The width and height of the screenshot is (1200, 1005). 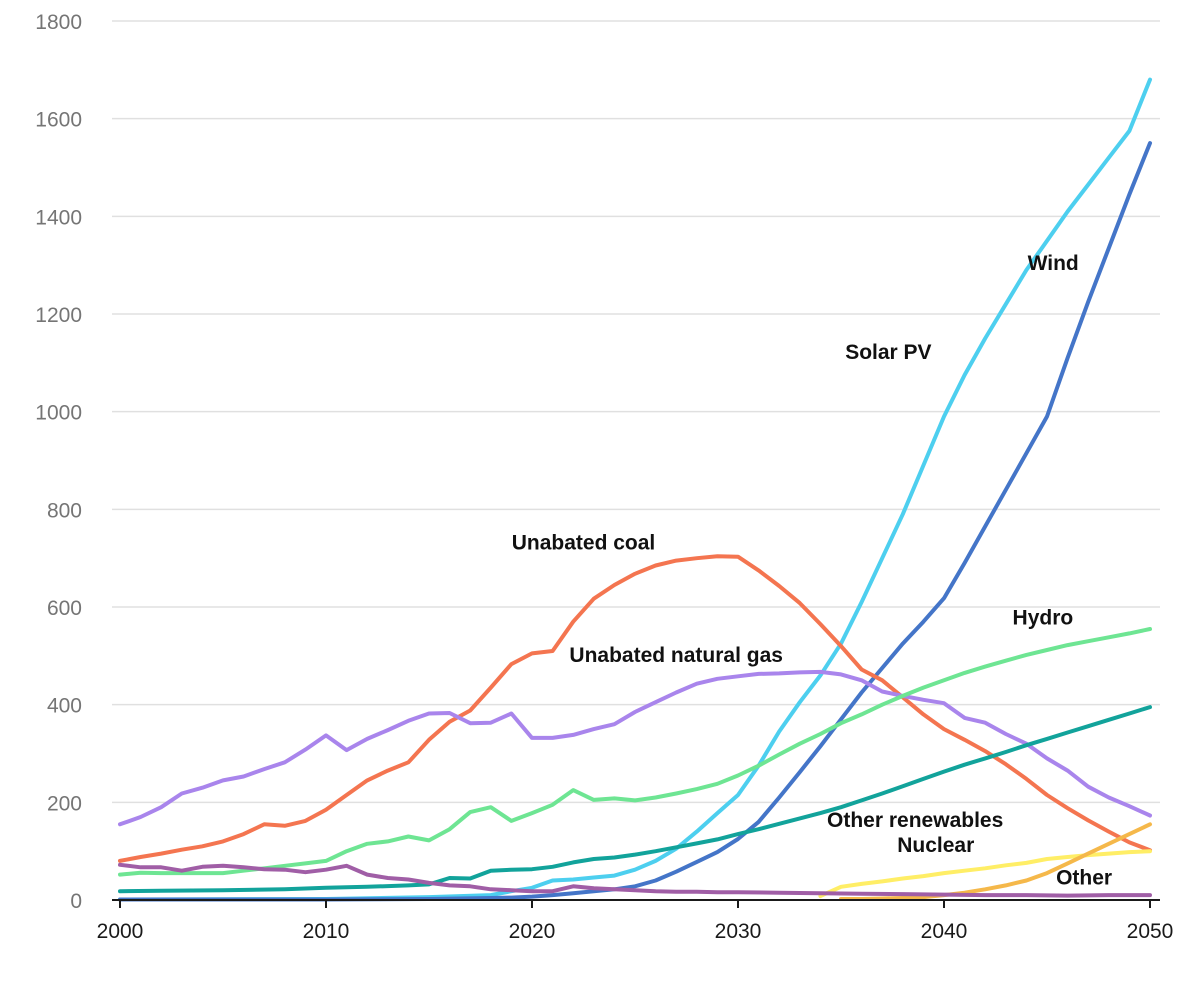 I want to click on y-tick-label: 200, so click(x=64, y=803).